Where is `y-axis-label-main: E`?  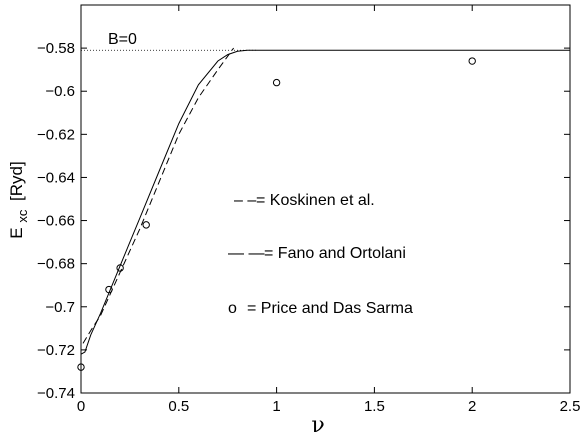
y-axis-label-main: E is located at coordinates (16, 232).